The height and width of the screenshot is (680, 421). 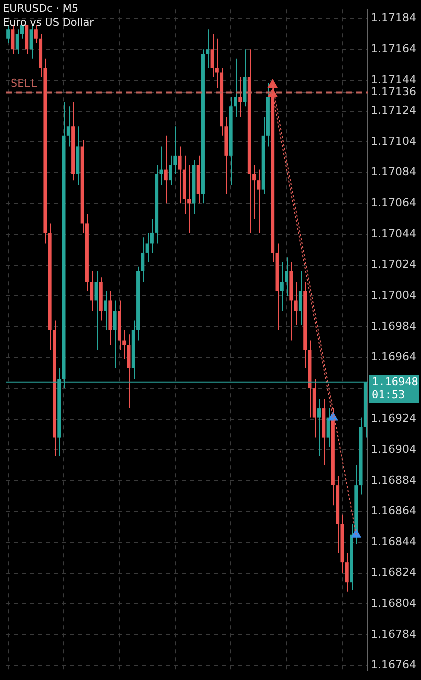 What do you see at coordinates (393, 92) in the screenshot?
I see `y-tick-label: 1.17136` at bounding box center [393, 92].